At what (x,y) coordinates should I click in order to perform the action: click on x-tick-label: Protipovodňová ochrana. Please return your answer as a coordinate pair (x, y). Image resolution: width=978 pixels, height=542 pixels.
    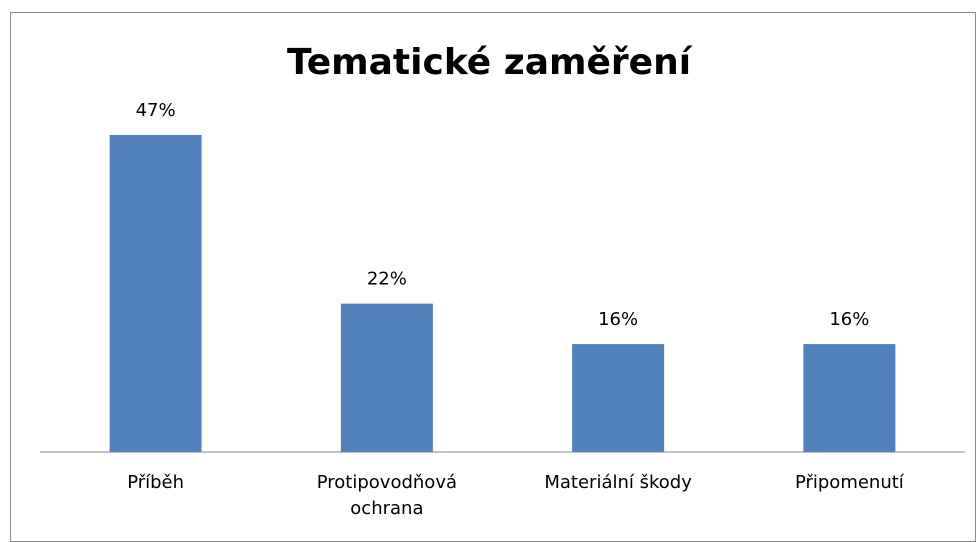
    Looking at the image, I should click on (386, 495).